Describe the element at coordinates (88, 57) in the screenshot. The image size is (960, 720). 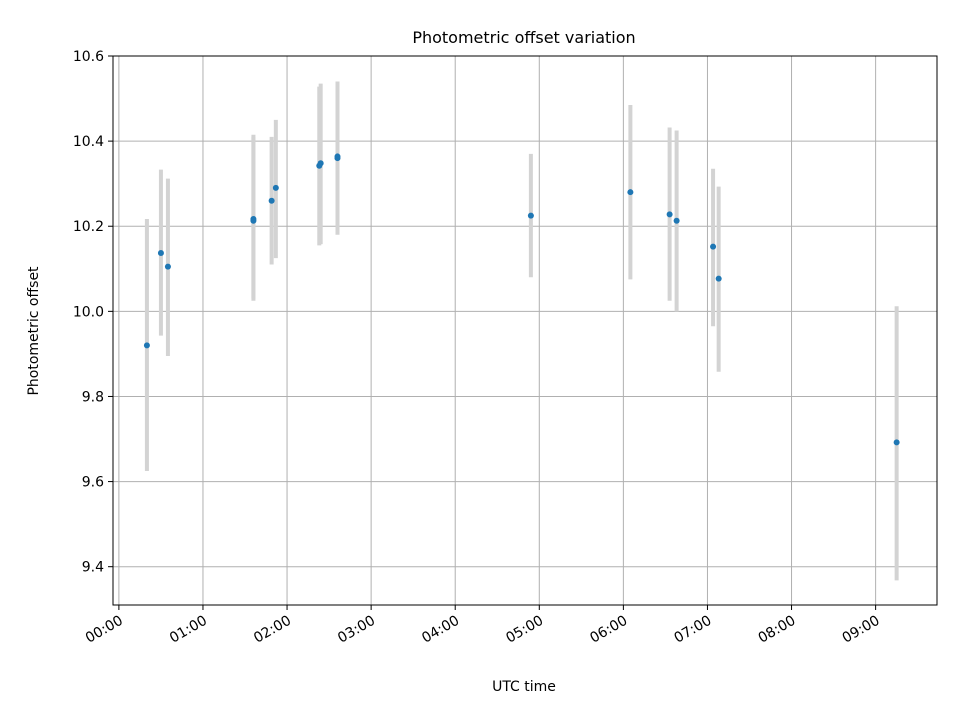
I see `y-tick-label: 10.6` at that location.